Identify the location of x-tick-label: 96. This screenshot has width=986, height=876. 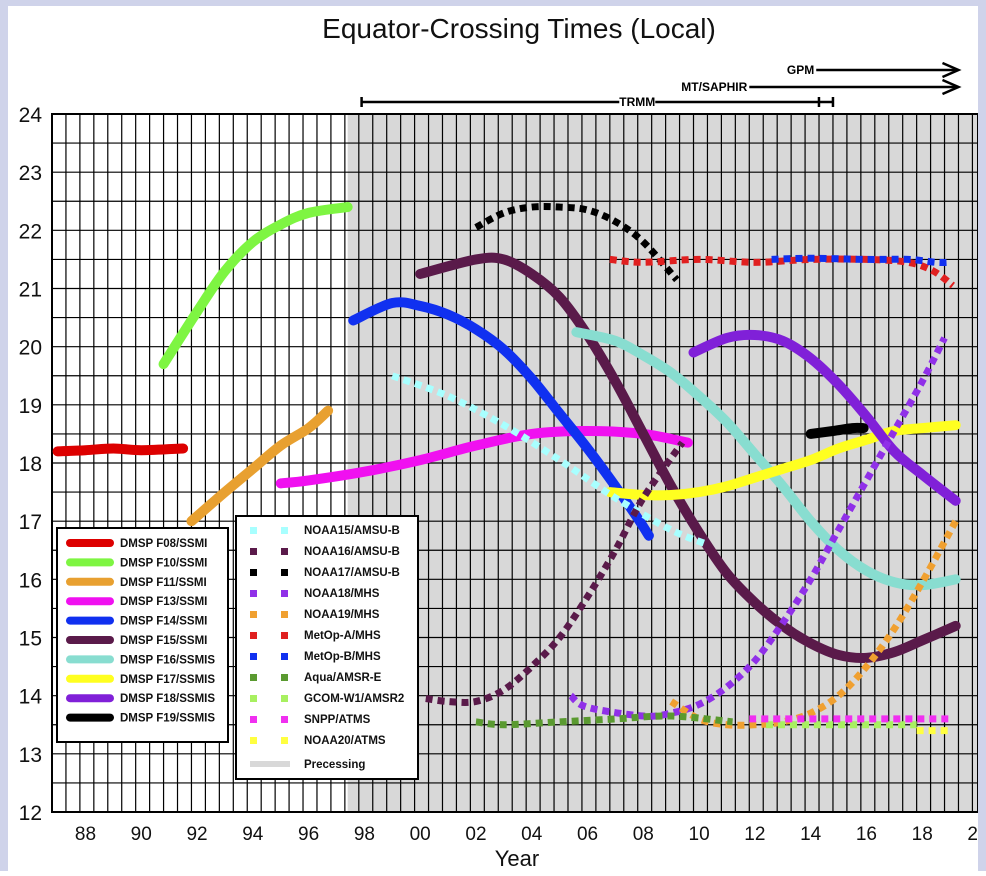
(308, 834).